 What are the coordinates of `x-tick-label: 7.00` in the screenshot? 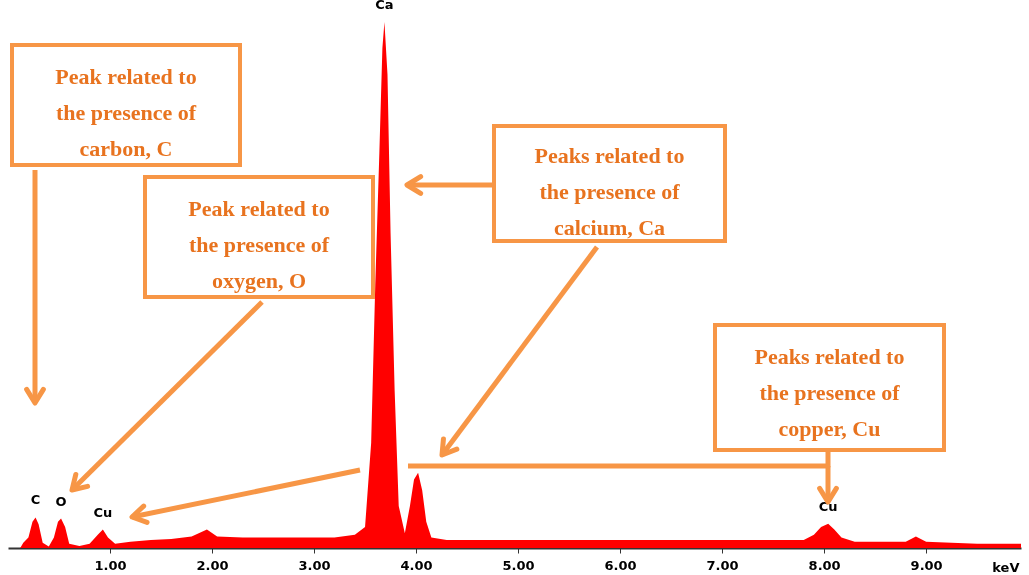 It's located at (722, 565).